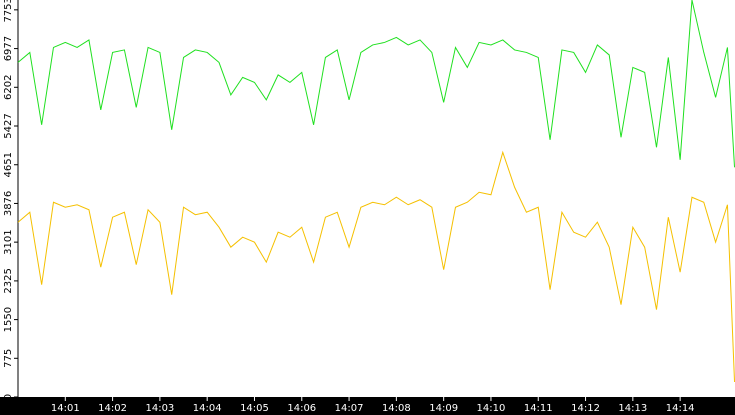 Image resolution: width=735 pixels, height=415 pixels. I want to click on y-tick-label: 775, so click(8, 358).